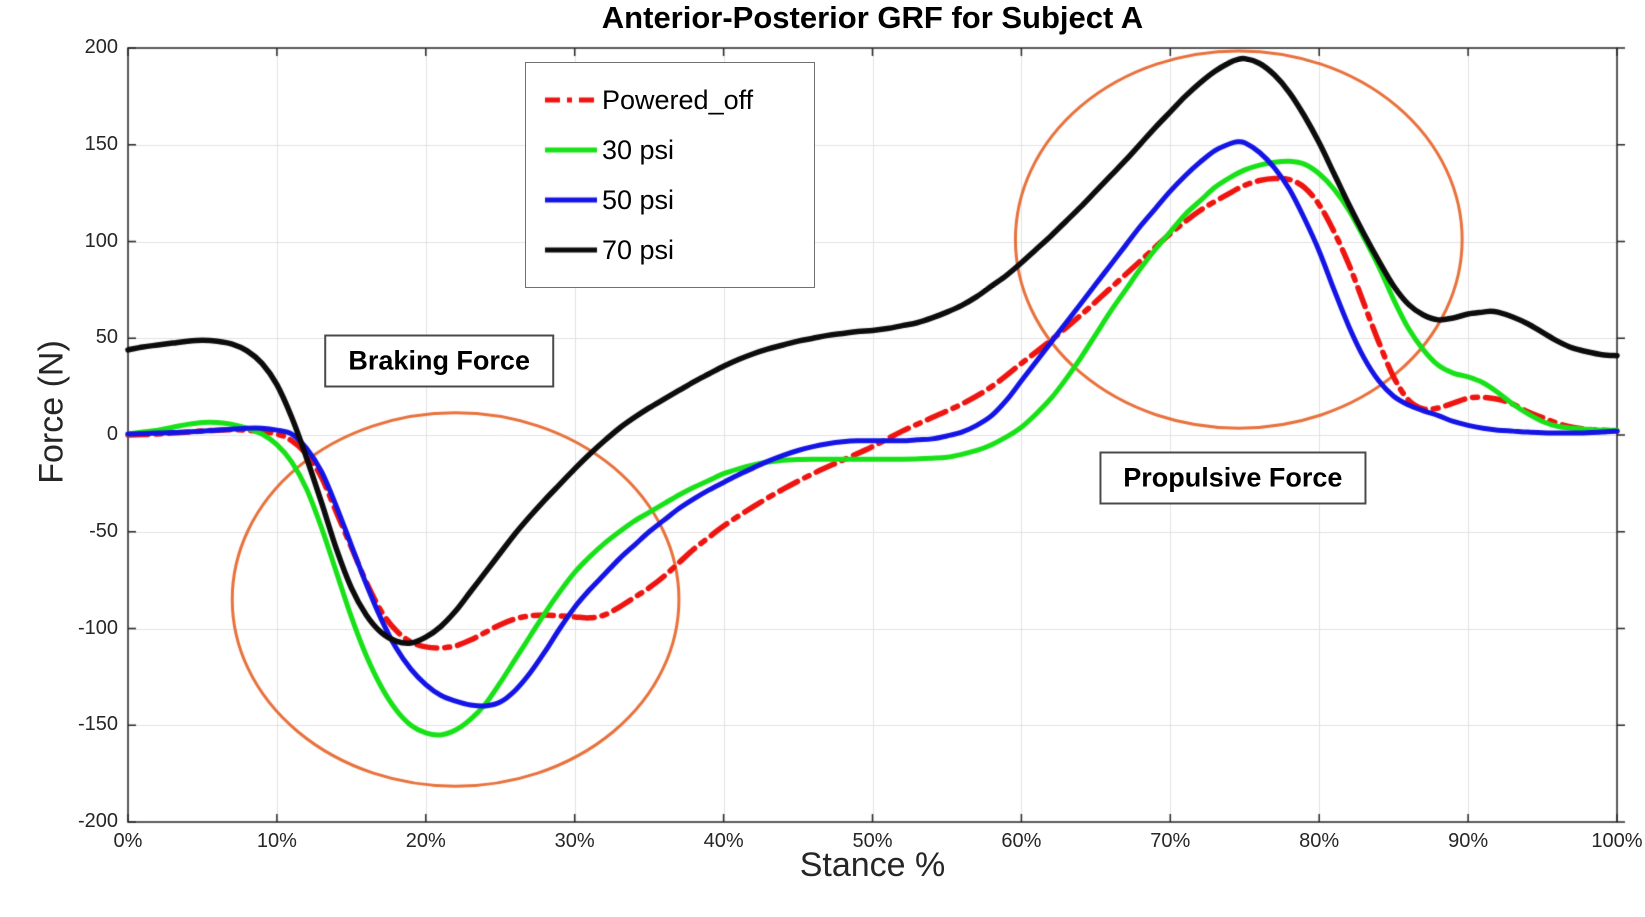 This screenshot has width=1645, height=917. Describe the element at coordinates (872, 17) in the screenshot. I see `chart-title: Anterior-Posterior GRF for Subject A` at that location.